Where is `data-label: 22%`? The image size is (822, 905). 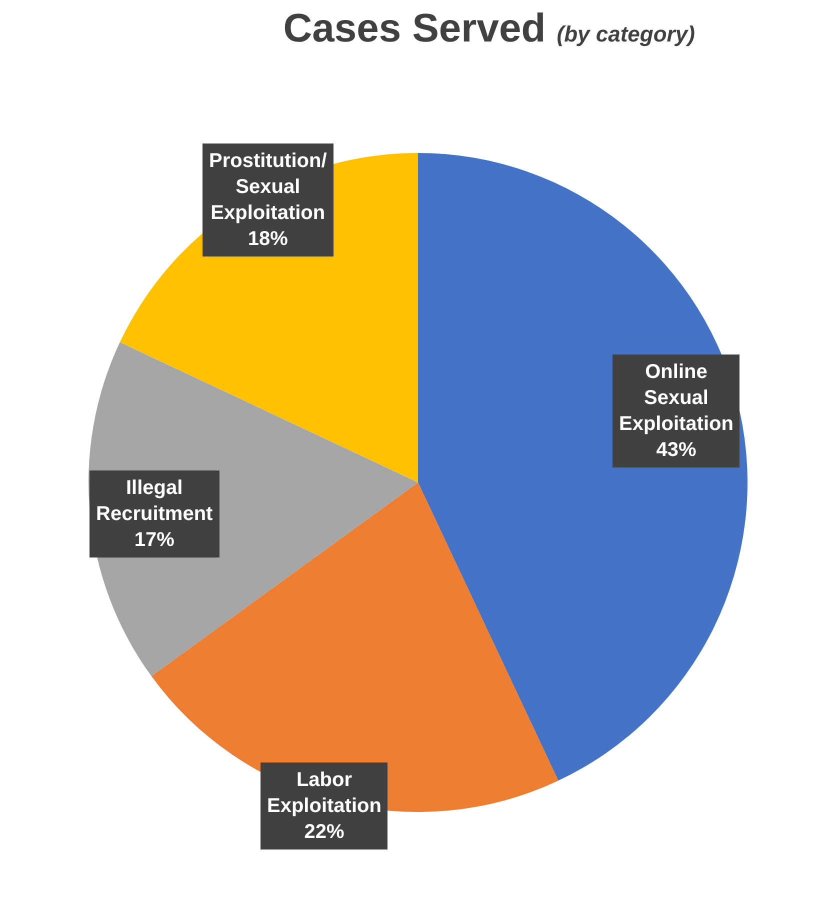
data-label: 22% is located at coordinates (324, 832).